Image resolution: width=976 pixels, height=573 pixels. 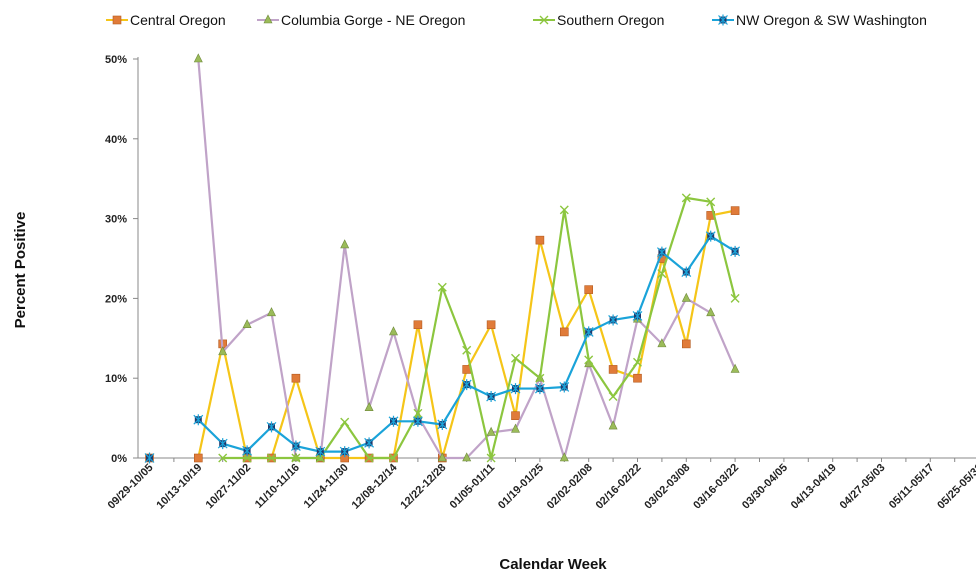 I want to click on x-tick-label: 04/27-05/03, so click(x=863, y=487).